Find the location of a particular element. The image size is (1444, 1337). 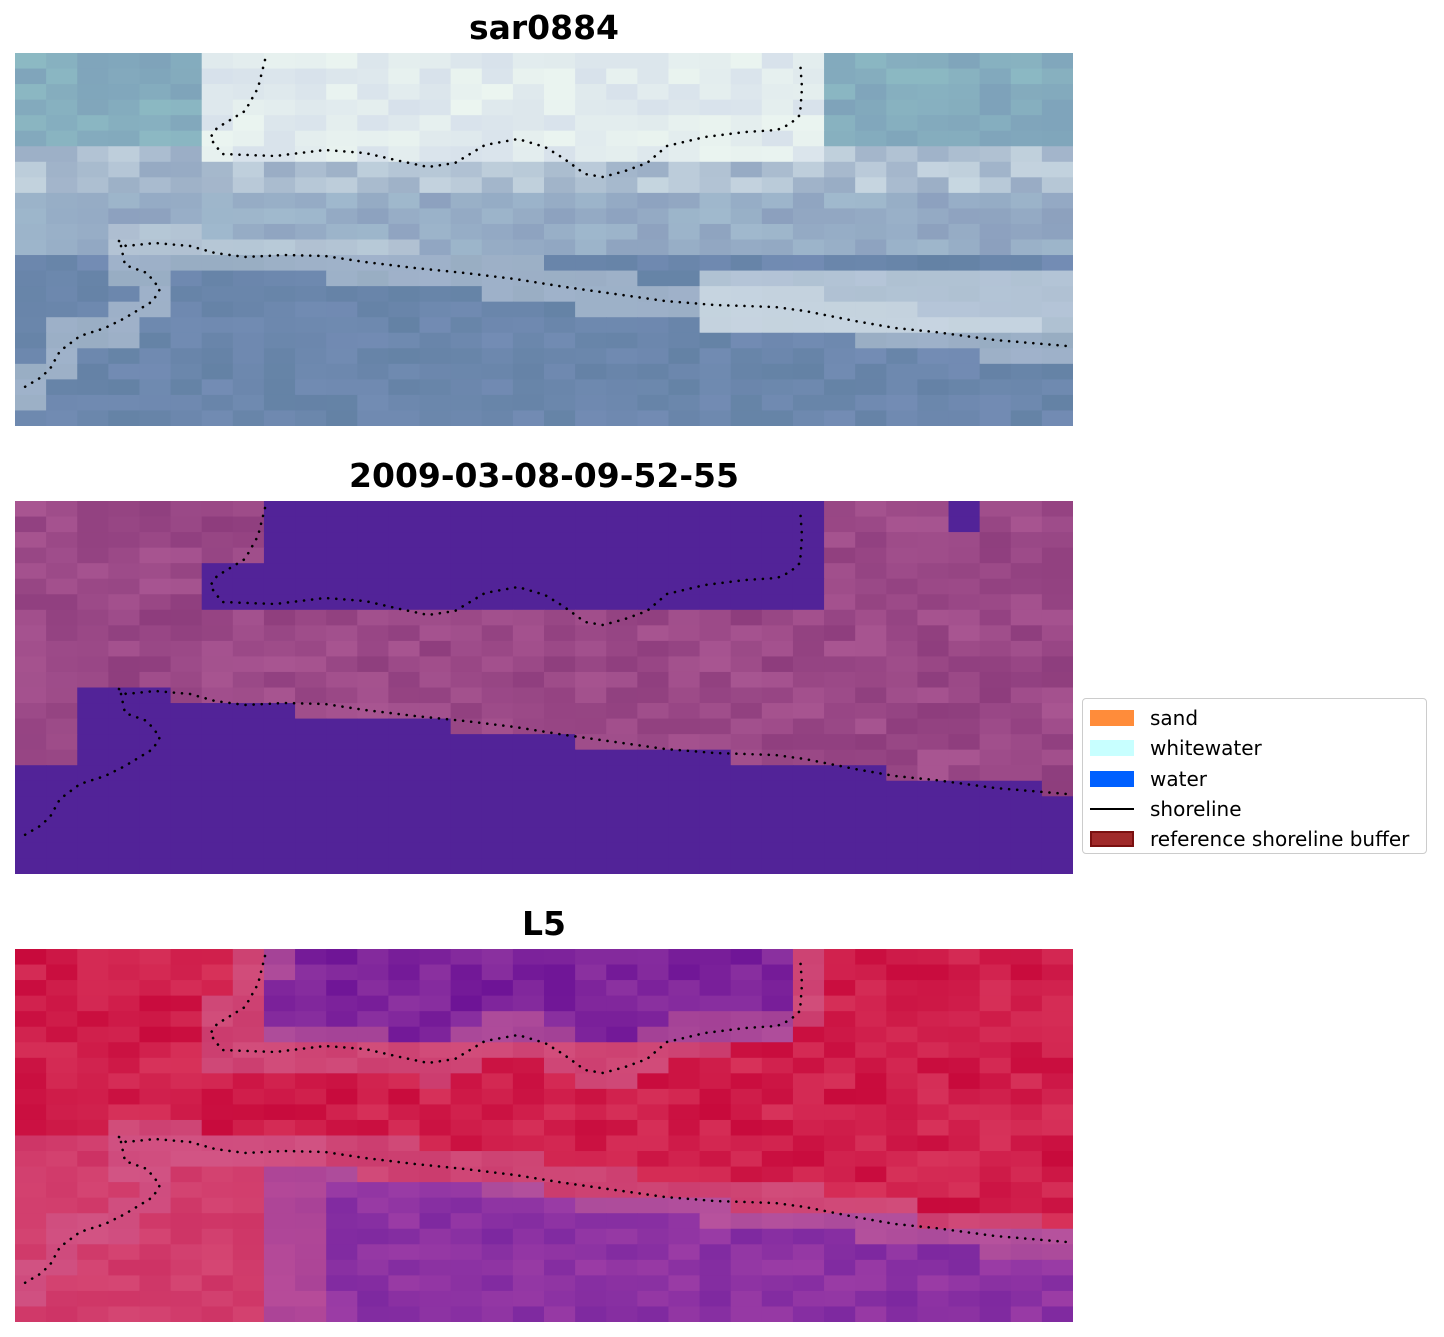

legend-item-sand: sand is located at coordinates (1254, 718).